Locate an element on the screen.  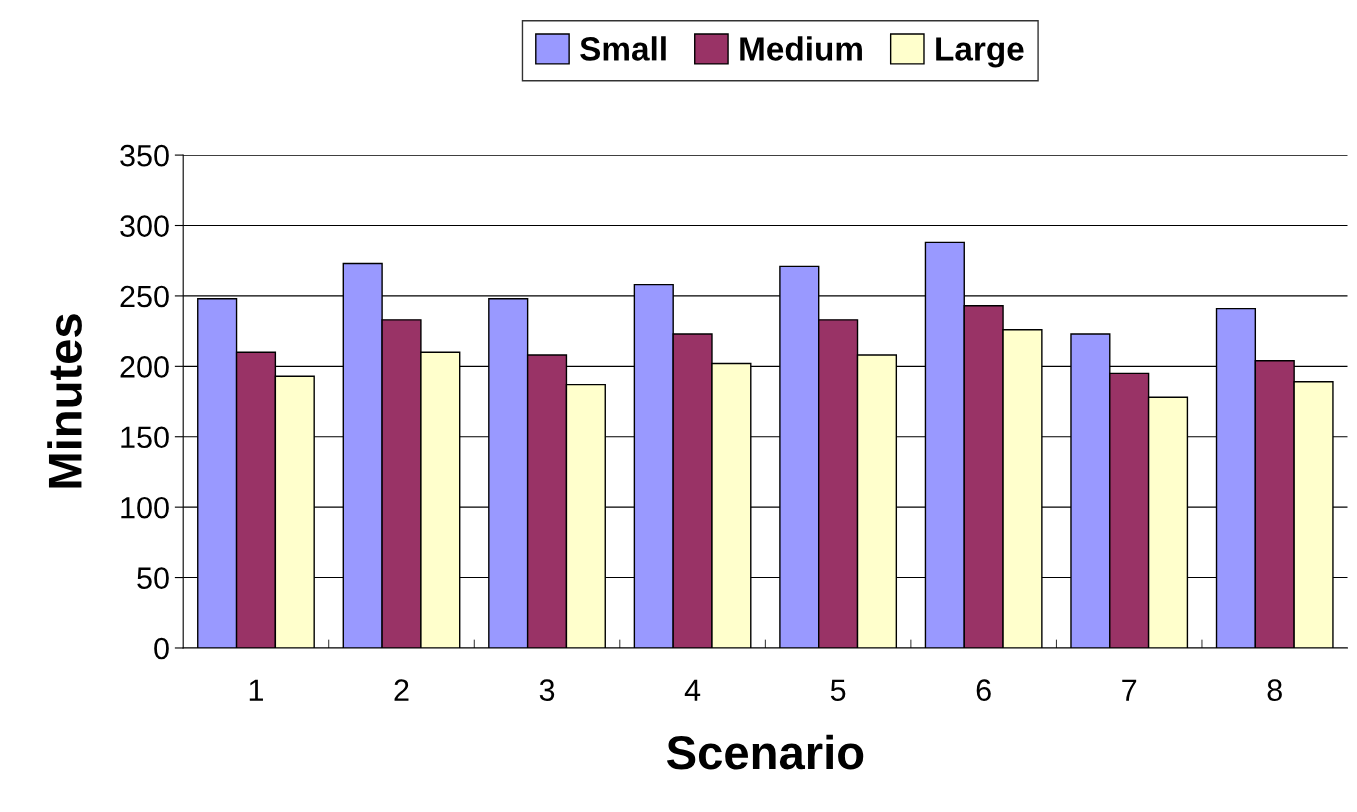
x-tick-label: 1 is located at coordinates (256, 690).